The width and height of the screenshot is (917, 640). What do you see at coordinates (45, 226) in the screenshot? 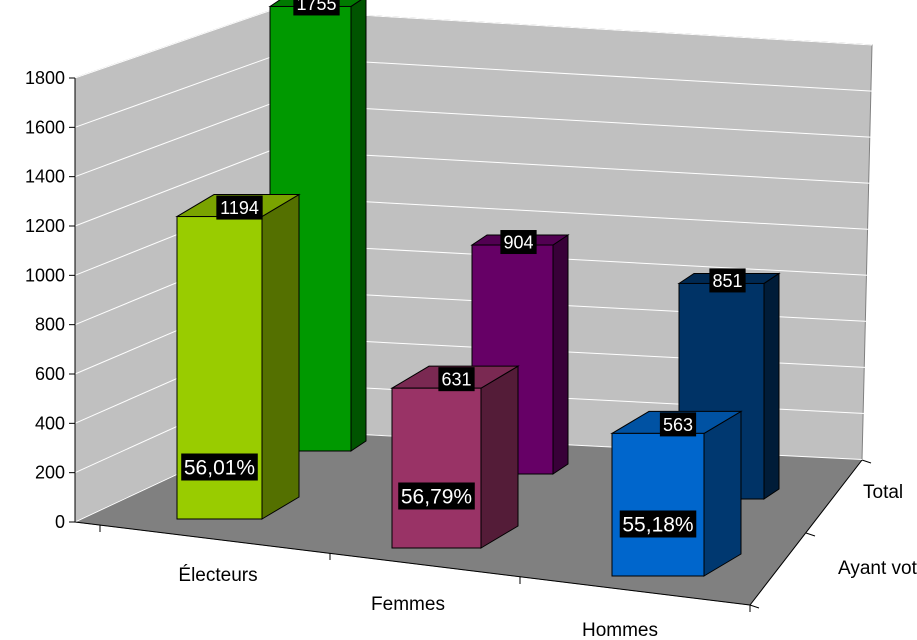
I see `y-tick-label: 1200` at bounding box center [45, 226].